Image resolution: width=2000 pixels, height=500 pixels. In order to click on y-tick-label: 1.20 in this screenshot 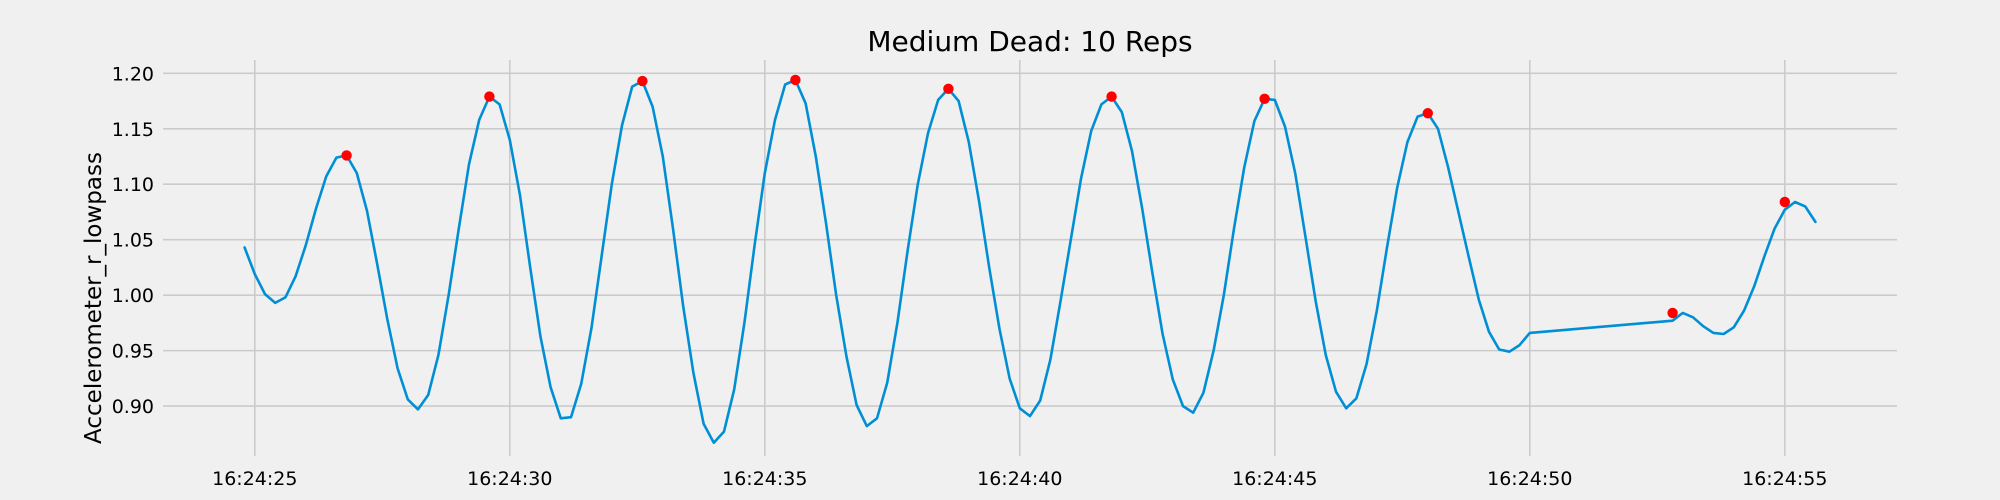, I will do `click(133, 74)`.